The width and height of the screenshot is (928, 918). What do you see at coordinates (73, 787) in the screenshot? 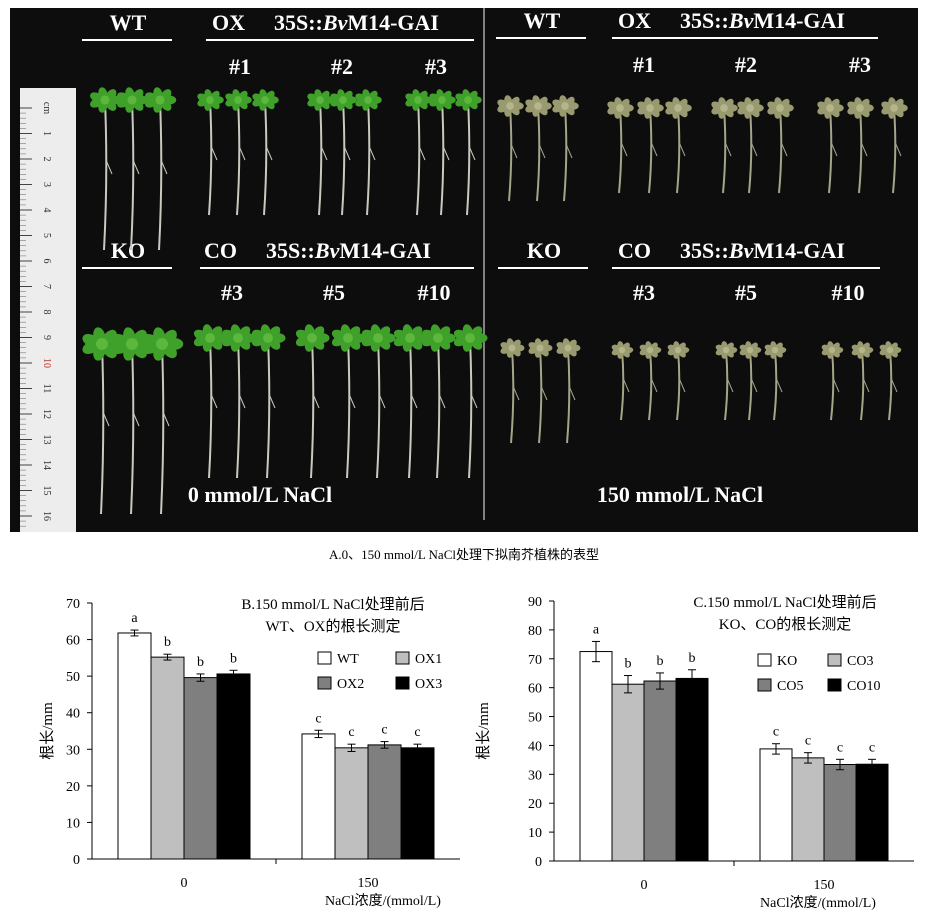
I see `y-tick-label: 20` at bounding box center [73, 787].